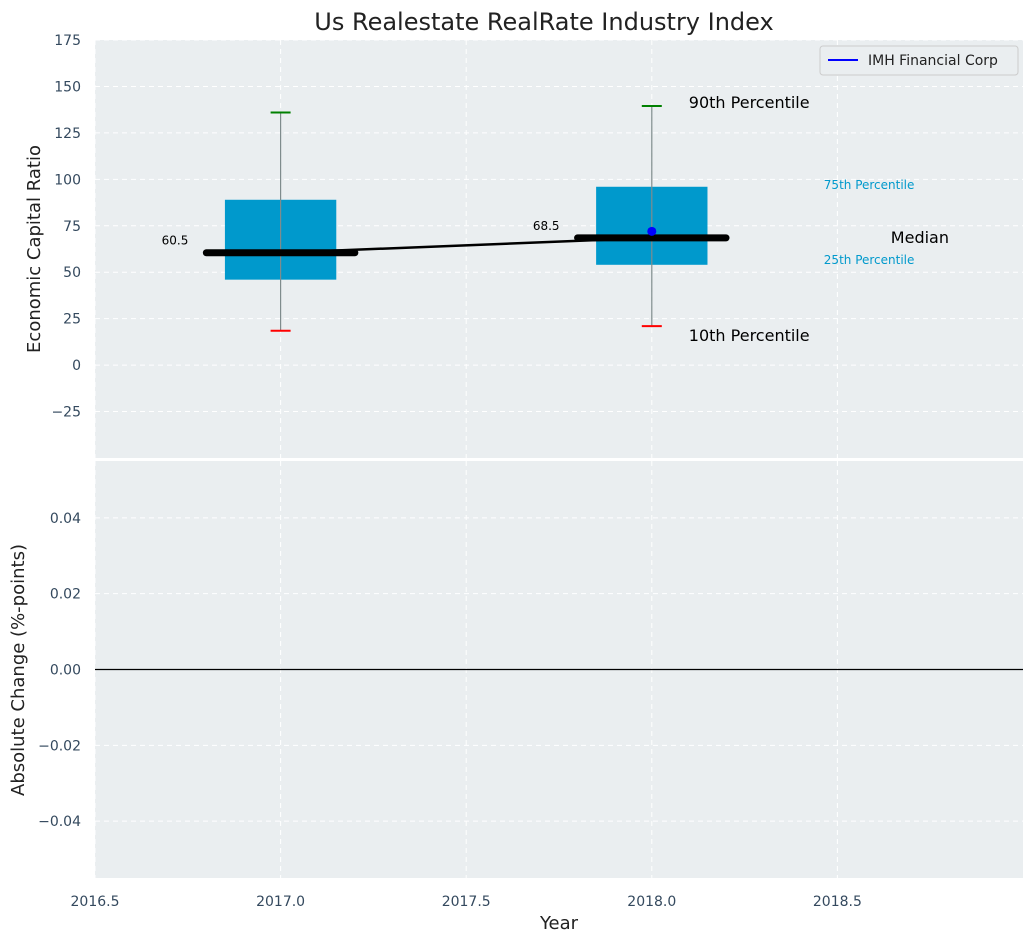  Describe the element at coordinates (95, 902) in the screenshot. I see `x-tick-label: 2016.5` at that location.